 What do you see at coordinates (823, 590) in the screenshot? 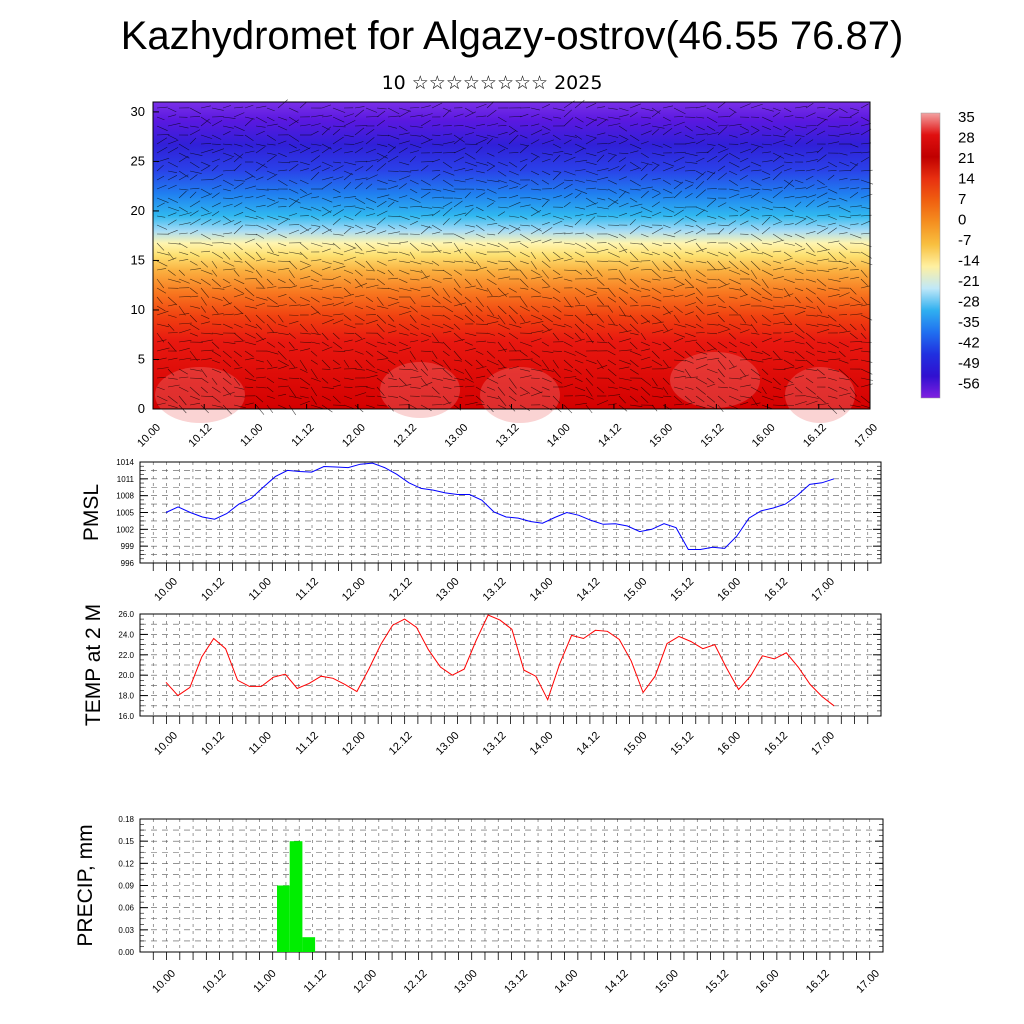
I see `x-tick-label: 17.00` at bounding box center [823, 590].